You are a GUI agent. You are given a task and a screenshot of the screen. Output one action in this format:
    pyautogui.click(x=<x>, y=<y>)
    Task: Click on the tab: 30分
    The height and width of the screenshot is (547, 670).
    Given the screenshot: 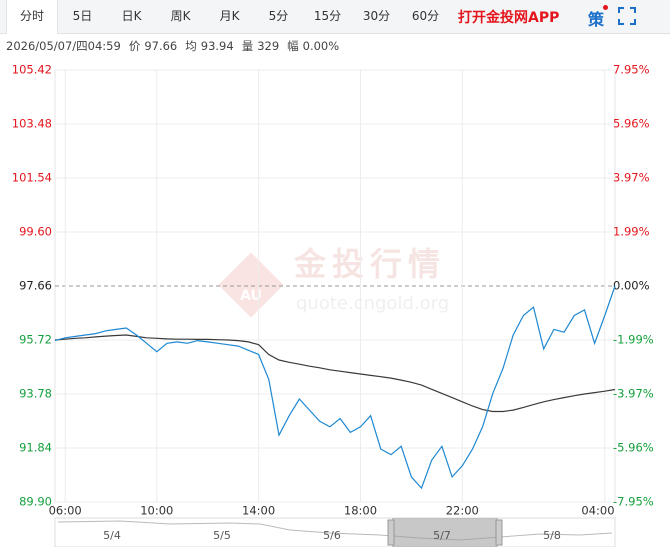 What is the action you would take?
    pyautogui.click(x=376, y=16)
    